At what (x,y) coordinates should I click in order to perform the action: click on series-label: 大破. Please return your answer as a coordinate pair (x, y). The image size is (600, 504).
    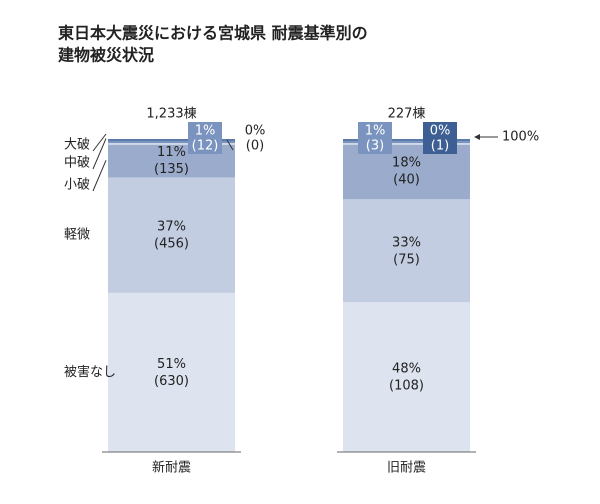
    Looking at the image, I should click on (77, 145).